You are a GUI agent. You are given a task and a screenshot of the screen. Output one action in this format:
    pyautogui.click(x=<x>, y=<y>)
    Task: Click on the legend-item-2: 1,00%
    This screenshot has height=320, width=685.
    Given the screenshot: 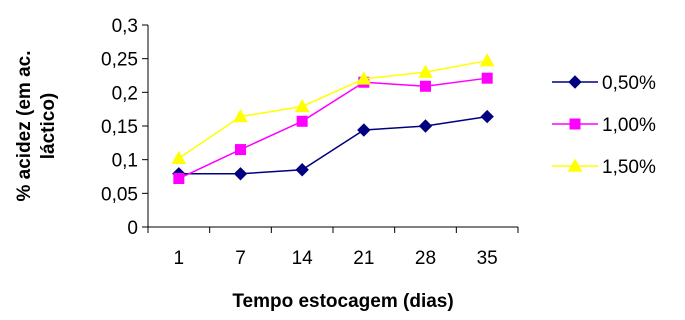 What is the action you would take?
    pyautogui.click(x=604, y=125)
    